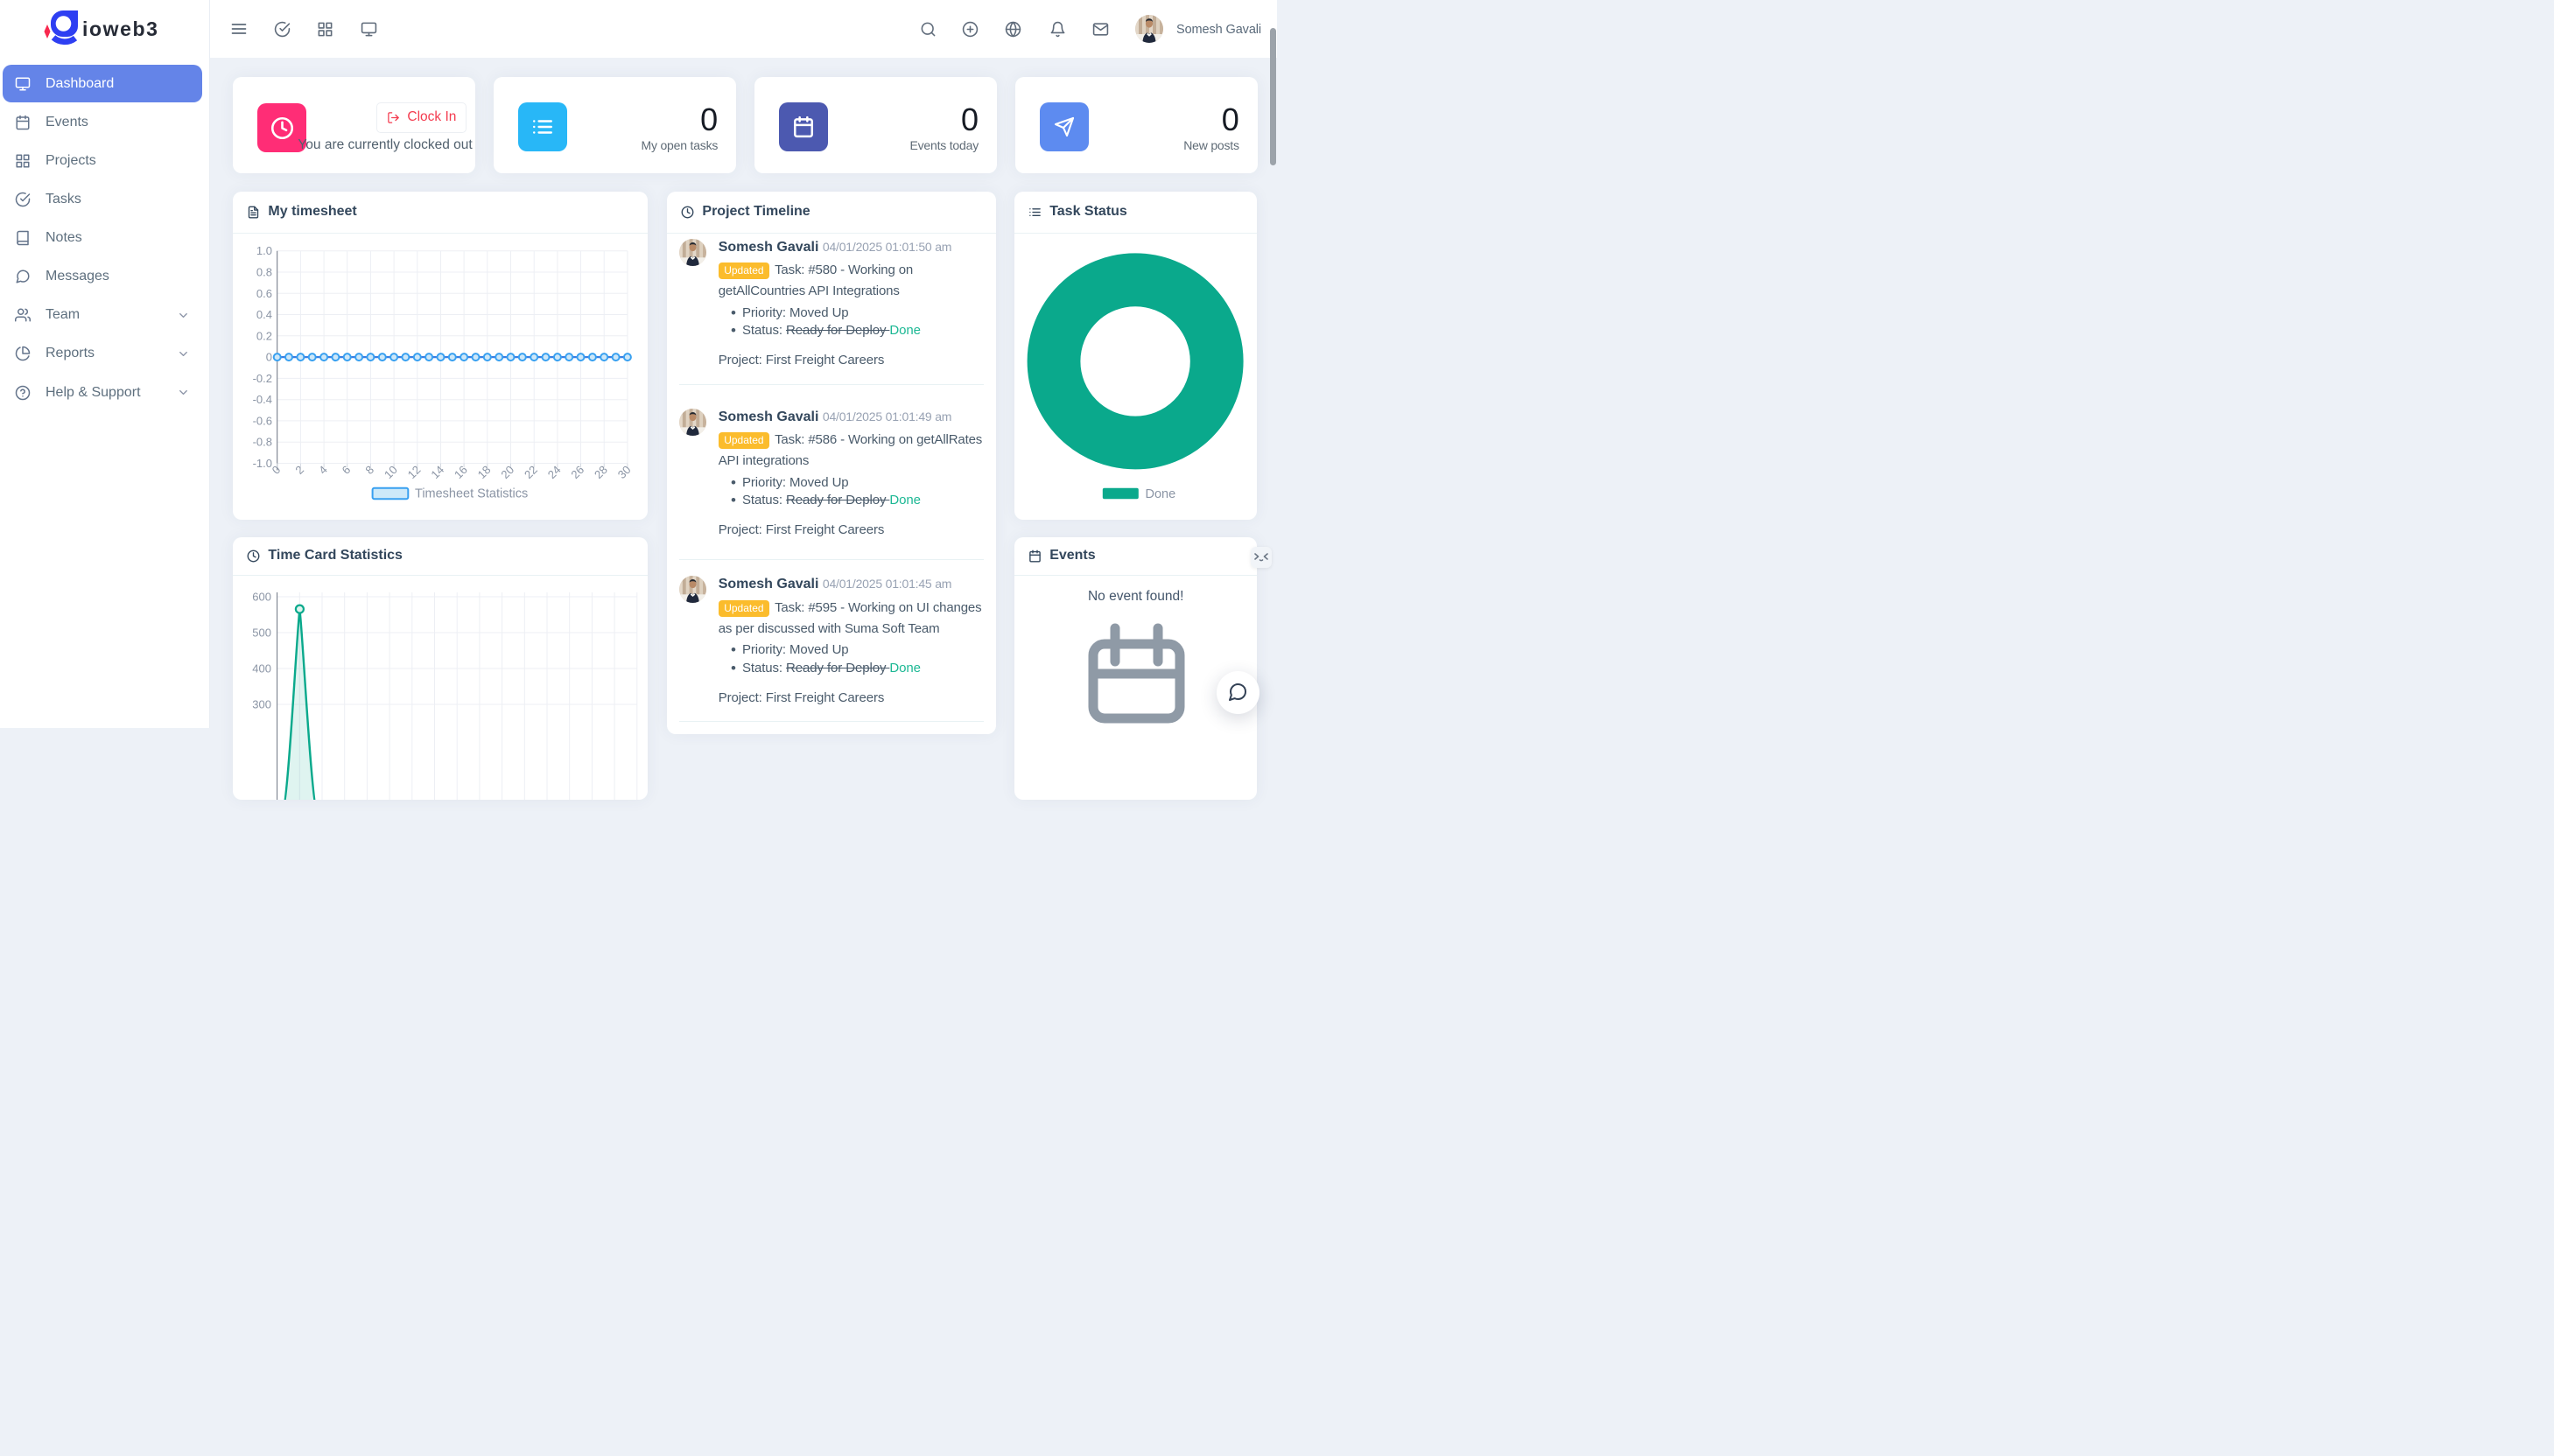  Describe the element at coordinates (624, 472) in the screenshot. I see `svg-text: 30` at that location.